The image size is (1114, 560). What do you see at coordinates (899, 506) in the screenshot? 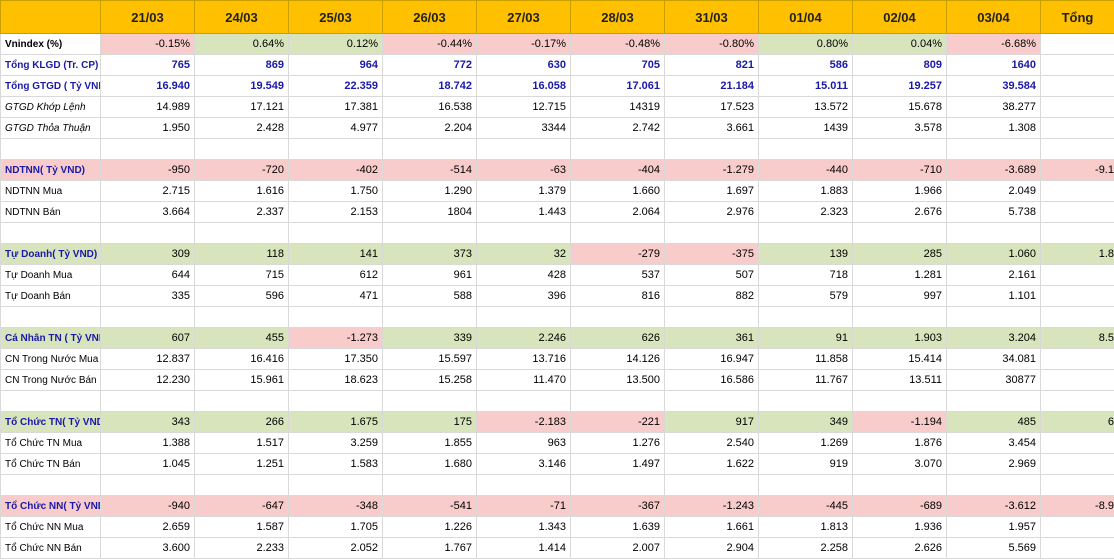
I see `value-cell: -689` at bounding box center [899, 506].